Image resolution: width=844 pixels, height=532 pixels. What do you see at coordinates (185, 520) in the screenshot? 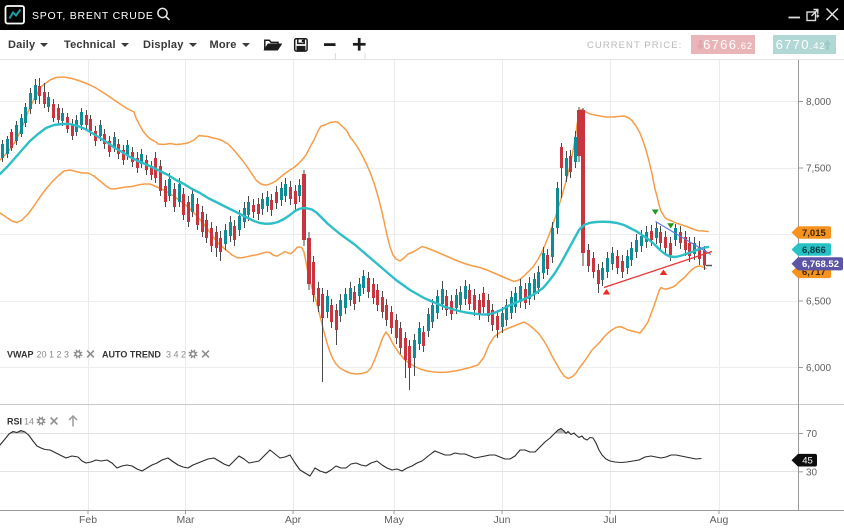
I see `svg-text: Mar` at bounding box center [185, 520].